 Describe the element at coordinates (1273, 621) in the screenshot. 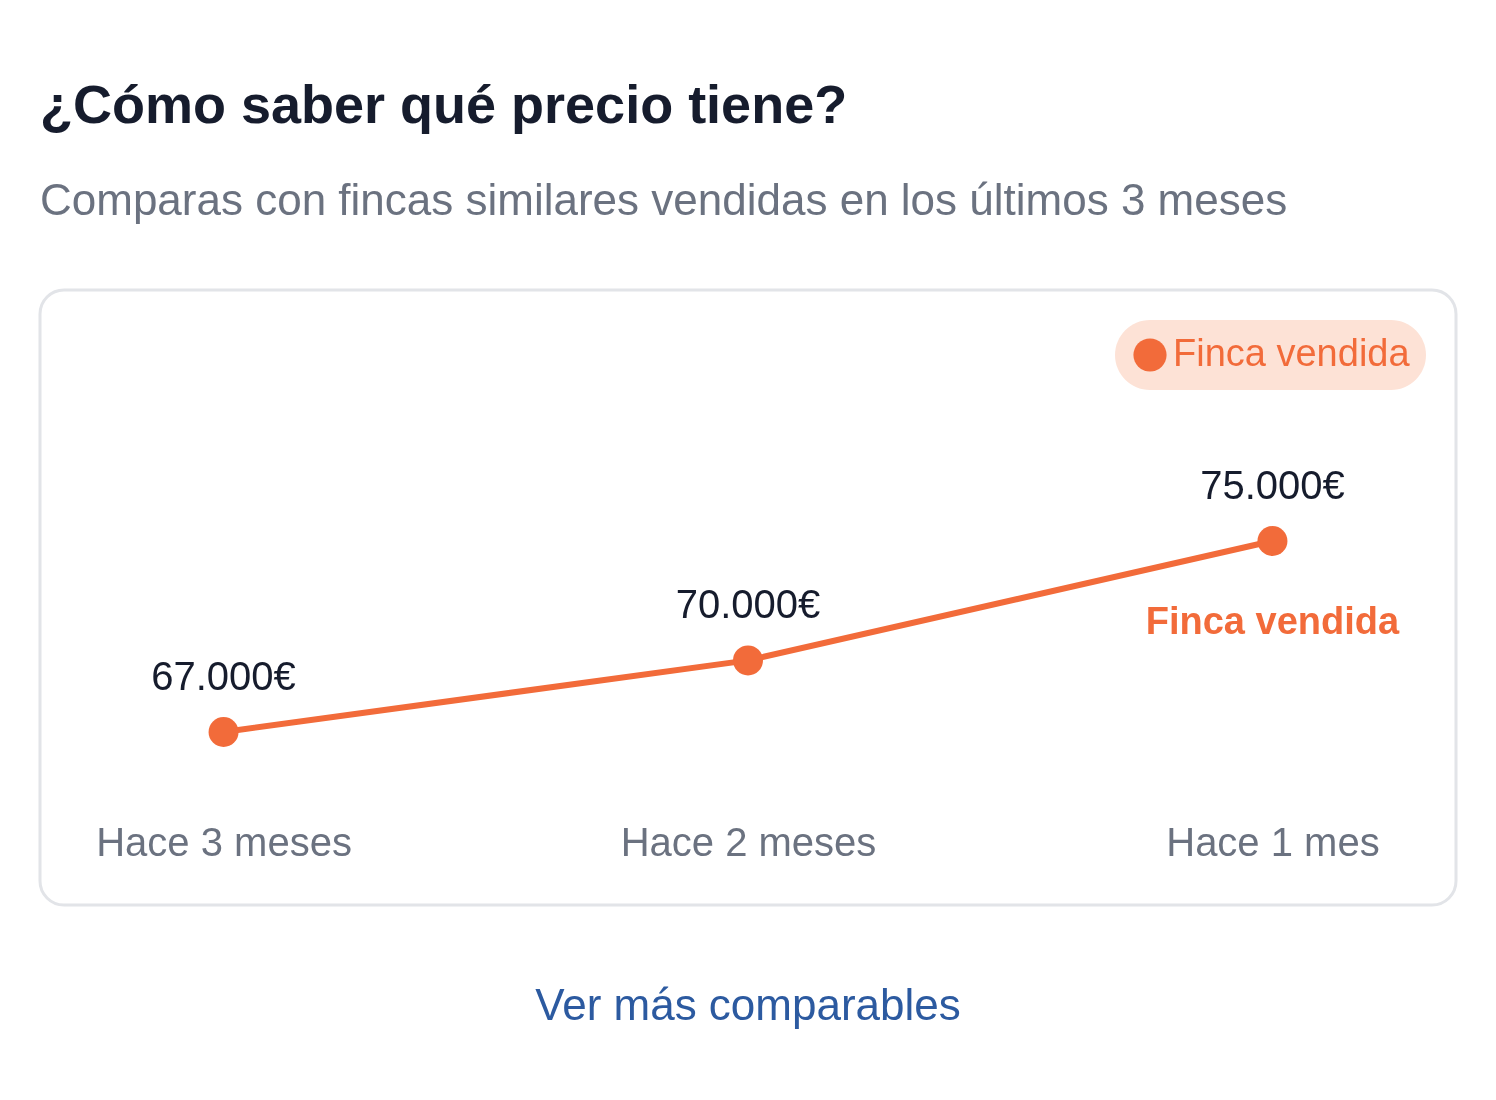

I see `annotation: Finca vendida` at that location.